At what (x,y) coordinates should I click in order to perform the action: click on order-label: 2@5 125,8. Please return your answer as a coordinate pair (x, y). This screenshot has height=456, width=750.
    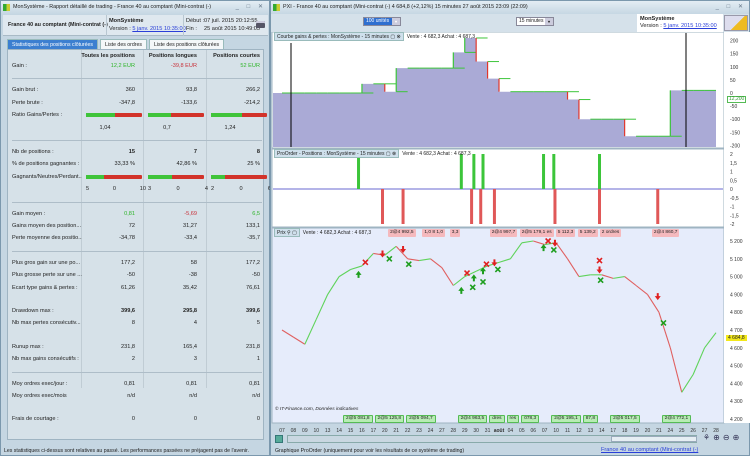
    Looking at the image, I should click on (389, 419).